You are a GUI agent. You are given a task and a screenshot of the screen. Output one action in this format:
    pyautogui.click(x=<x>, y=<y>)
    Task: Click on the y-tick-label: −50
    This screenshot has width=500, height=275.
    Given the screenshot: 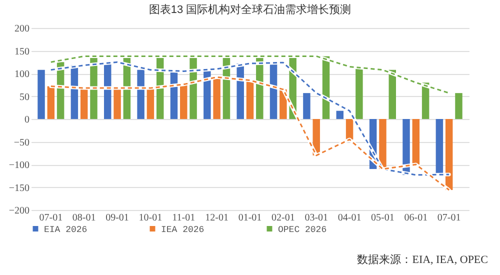 What is the action you would take?
    pyautogui.click(x=22, y=142)
    